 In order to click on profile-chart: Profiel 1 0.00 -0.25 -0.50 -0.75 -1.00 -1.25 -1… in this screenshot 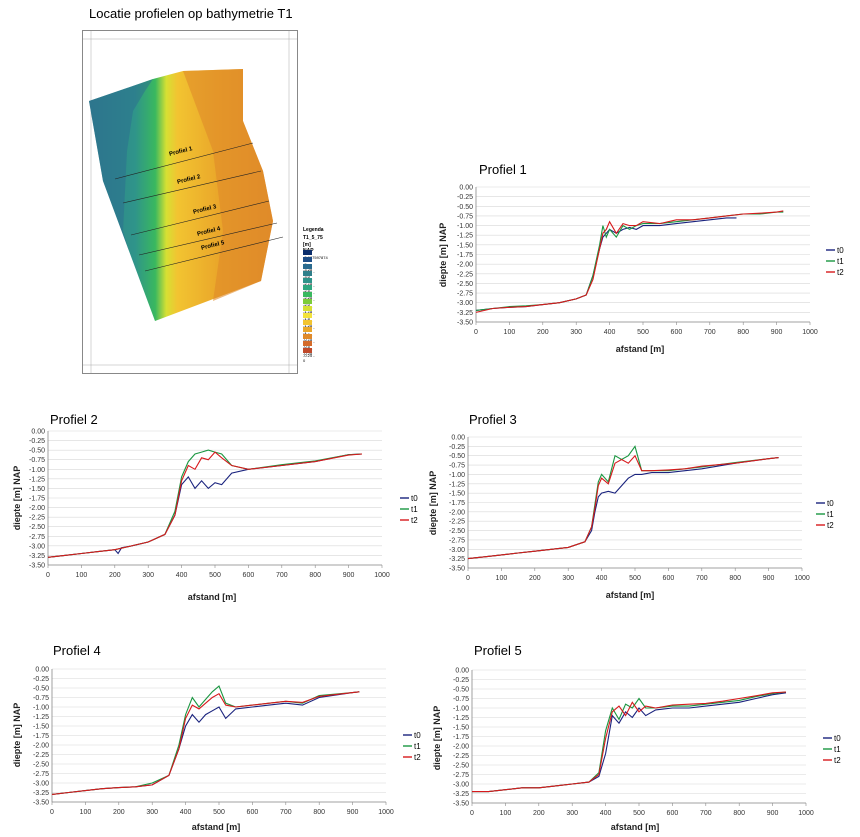, I will do `click(641, 258)`.